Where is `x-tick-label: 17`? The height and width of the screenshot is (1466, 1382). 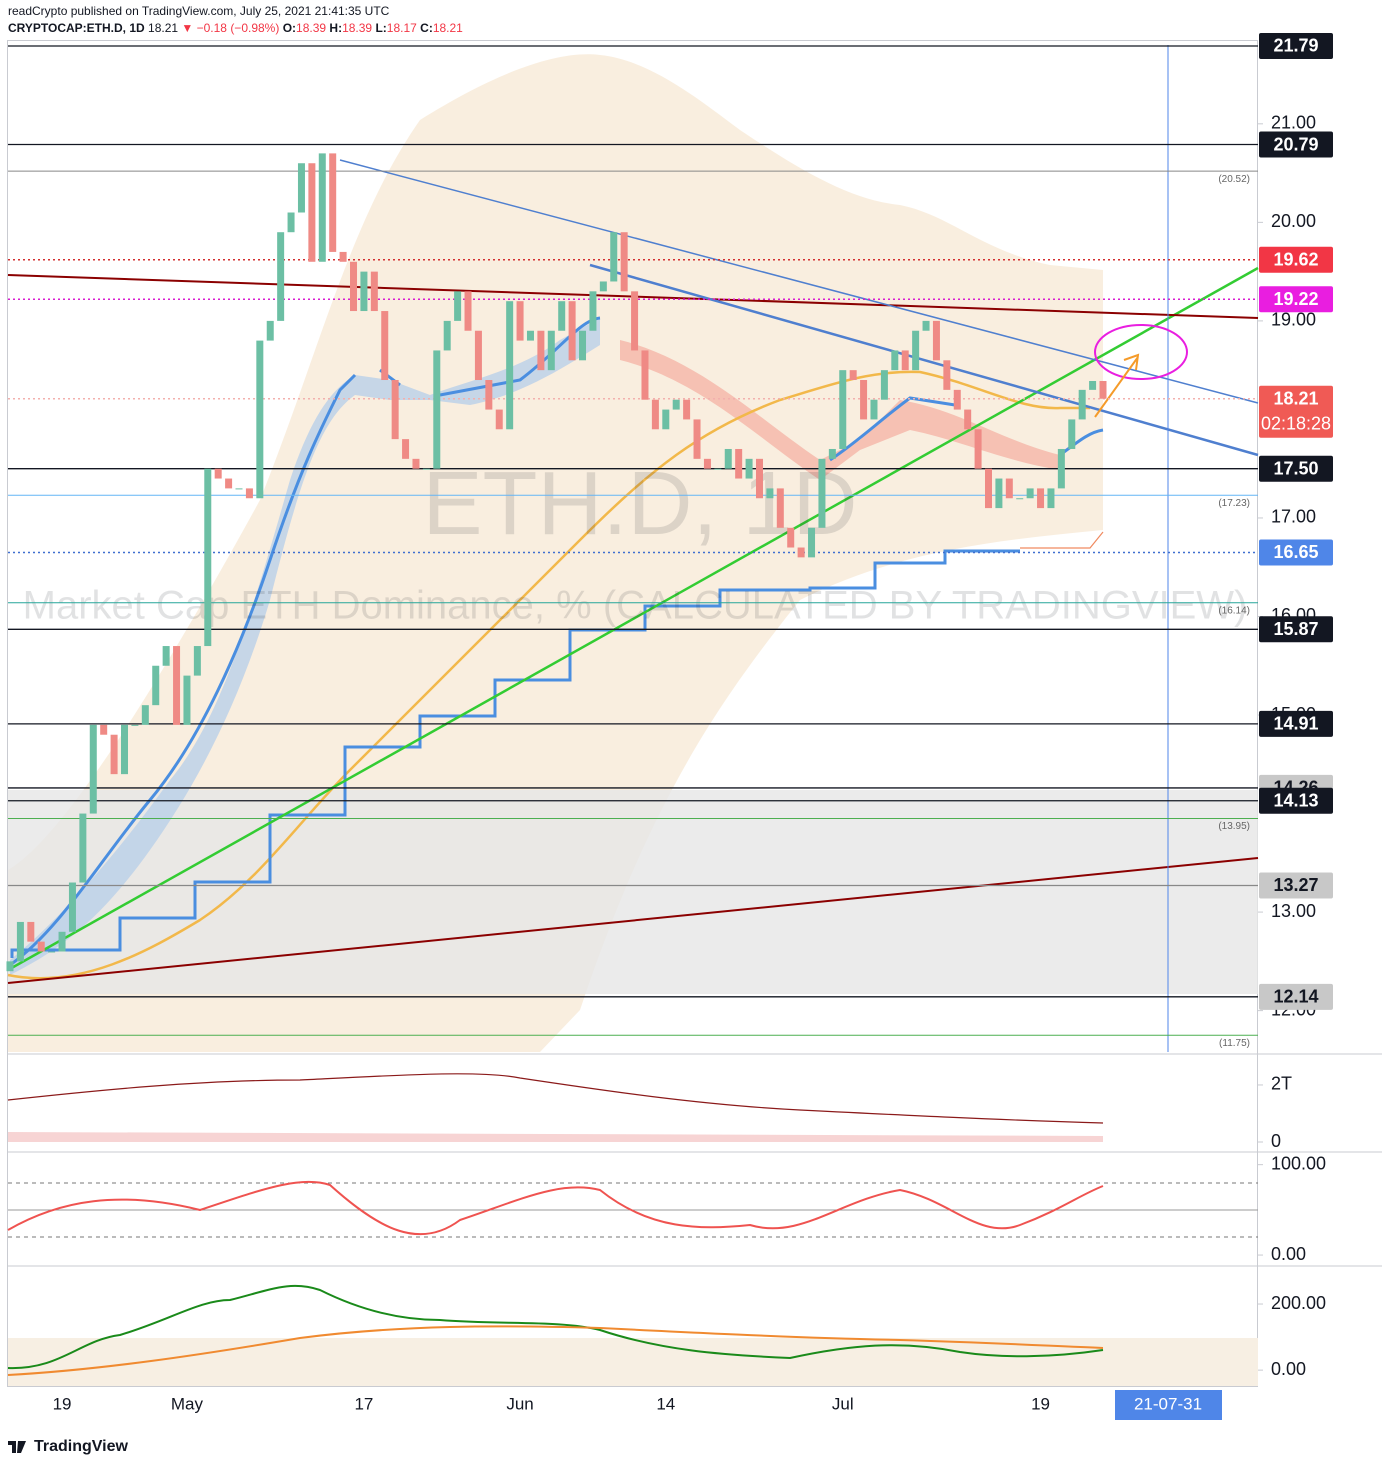 x-tick-label: 17 is located at coordinates (363, 1403).